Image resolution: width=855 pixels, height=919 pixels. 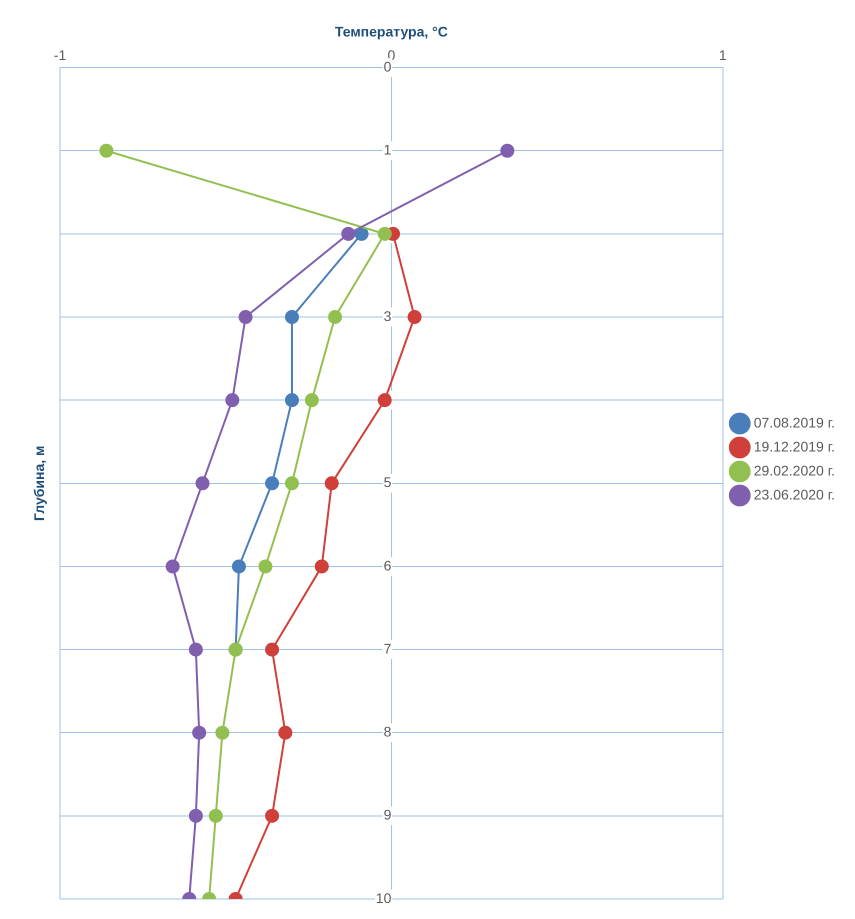 I want to click on y-tick-label: 7, so click(x=388, y=648).